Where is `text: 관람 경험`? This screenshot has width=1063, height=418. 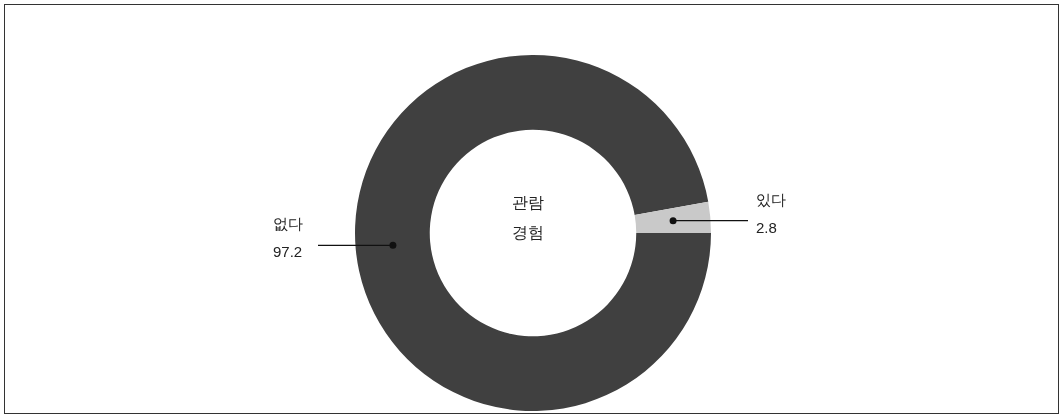 text: 관람 경험 is located at coordinates (528, 218).